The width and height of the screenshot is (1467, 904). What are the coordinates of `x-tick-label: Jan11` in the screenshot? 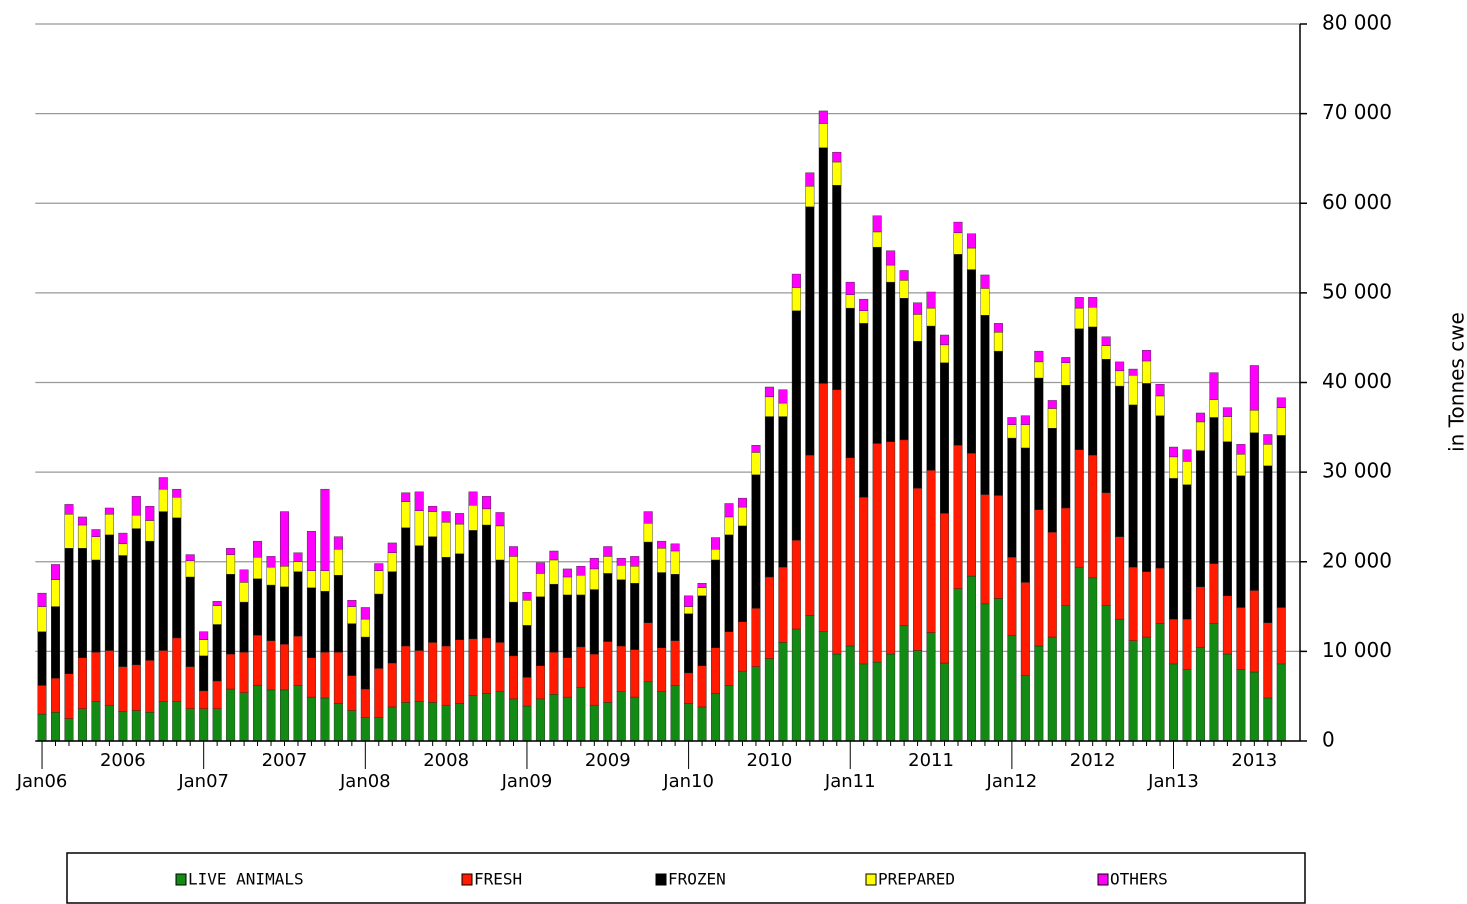 It's located at (850, 781).